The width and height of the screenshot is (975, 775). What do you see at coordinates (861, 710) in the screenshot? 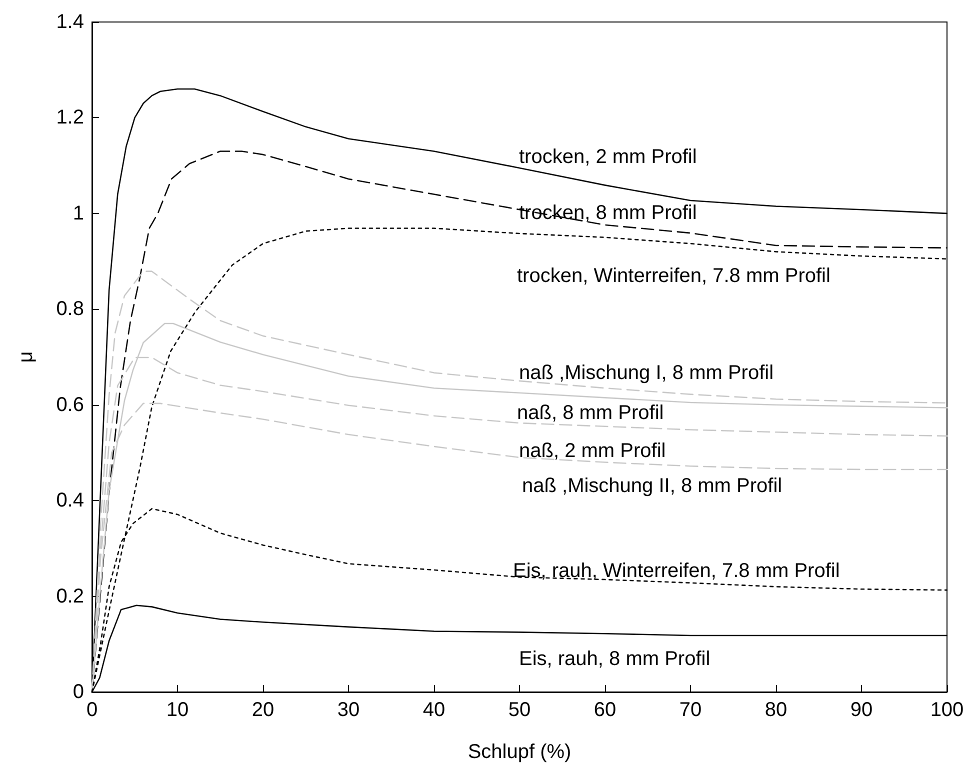
I see `x-tick-label: 90` at bounding box center [861, 710].